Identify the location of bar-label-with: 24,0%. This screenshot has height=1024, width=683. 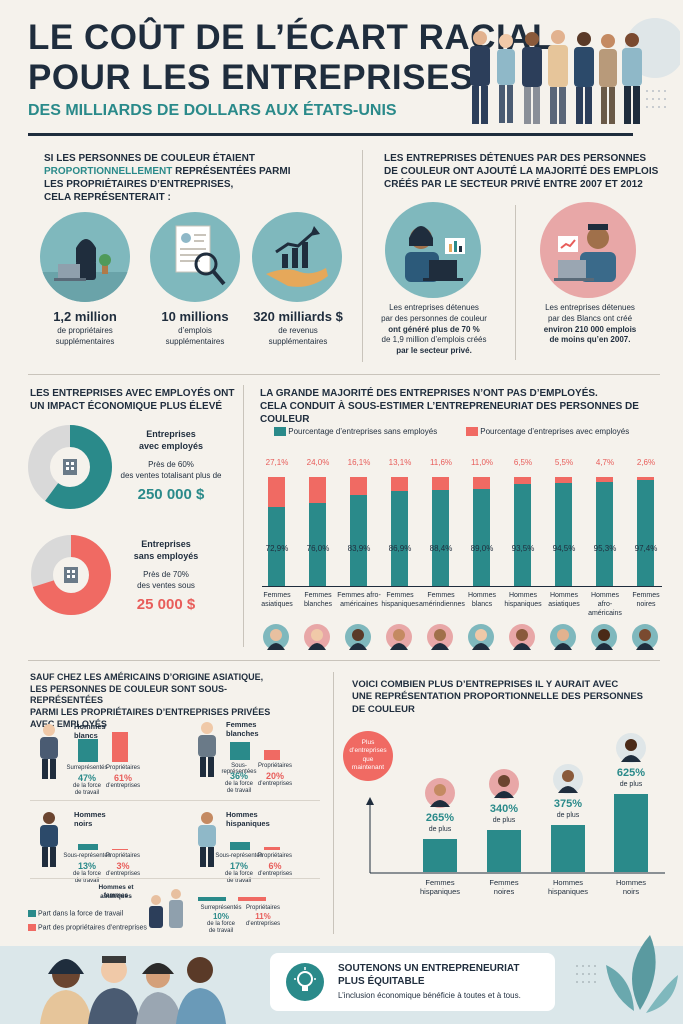
(318, 462).